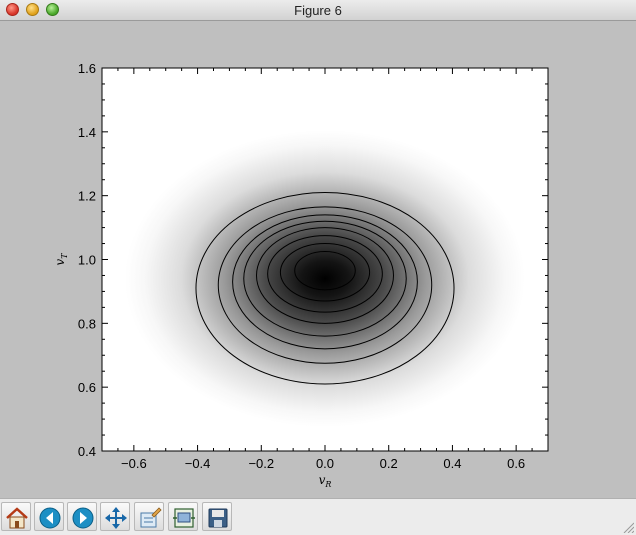 The width and height of the screenshot is (636, 535). I want to click on forward-arrow-icon, so click(83, 518).